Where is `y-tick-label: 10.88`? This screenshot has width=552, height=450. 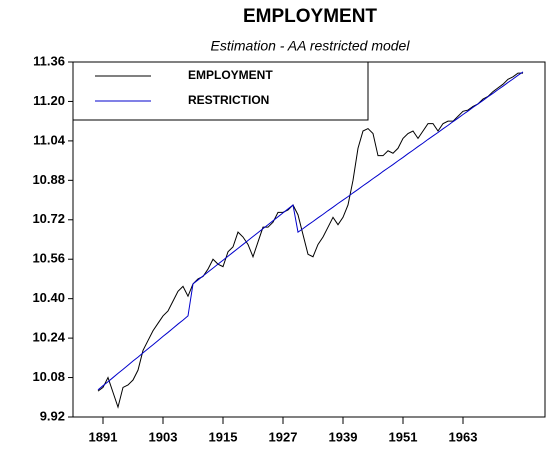 y-tick-label: 10.88 is located at coordinates (48, 179).